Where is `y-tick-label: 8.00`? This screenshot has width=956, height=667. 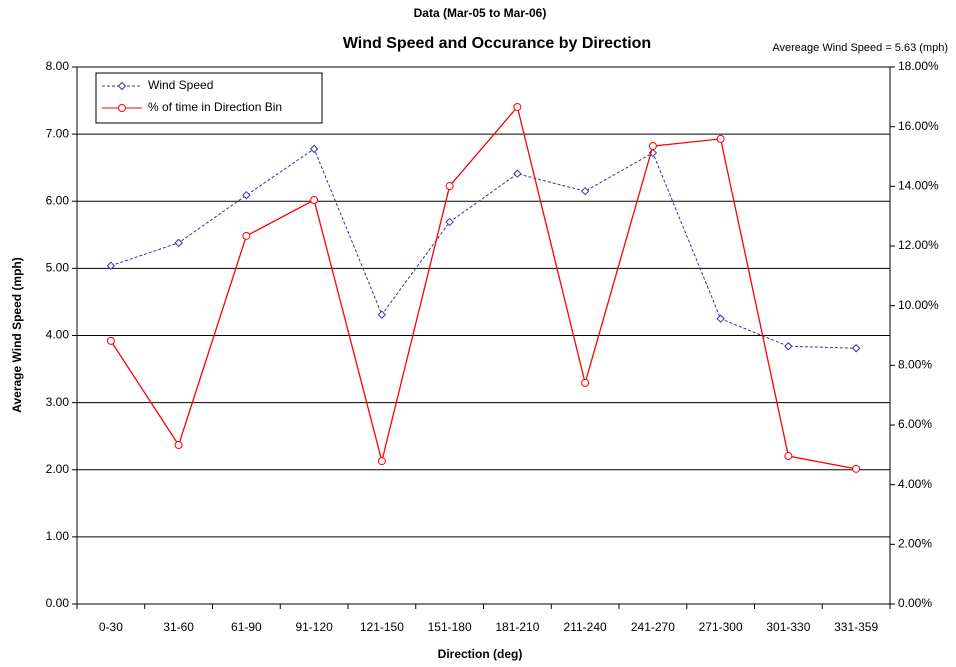
y-tick-label: 8.00 is located at coordinates (58, 66).